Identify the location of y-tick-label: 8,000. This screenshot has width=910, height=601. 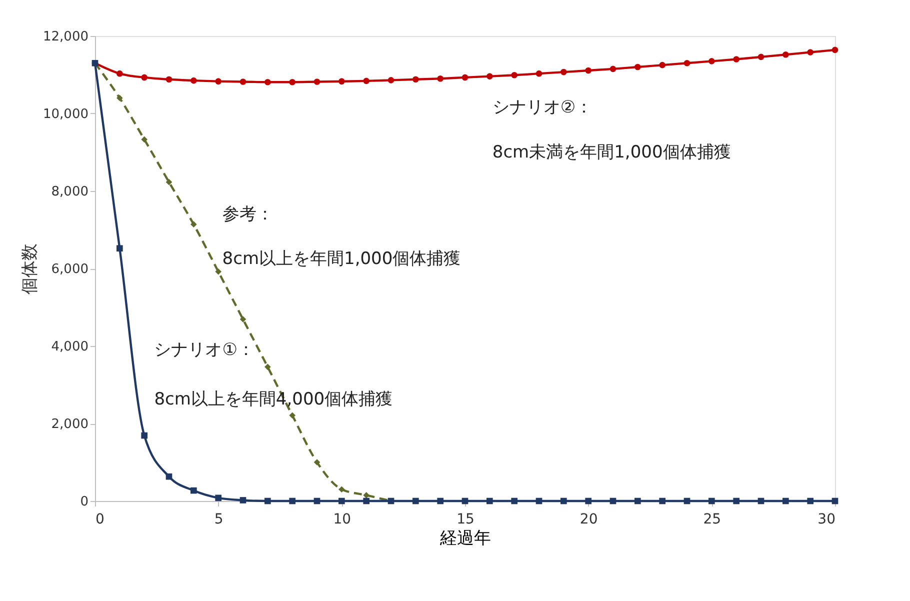
(69, 192).